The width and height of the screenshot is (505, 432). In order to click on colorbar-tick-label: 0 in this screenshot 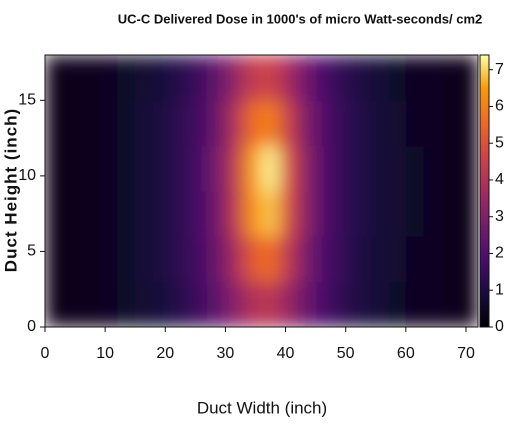, I will do `click(499, 326)`.